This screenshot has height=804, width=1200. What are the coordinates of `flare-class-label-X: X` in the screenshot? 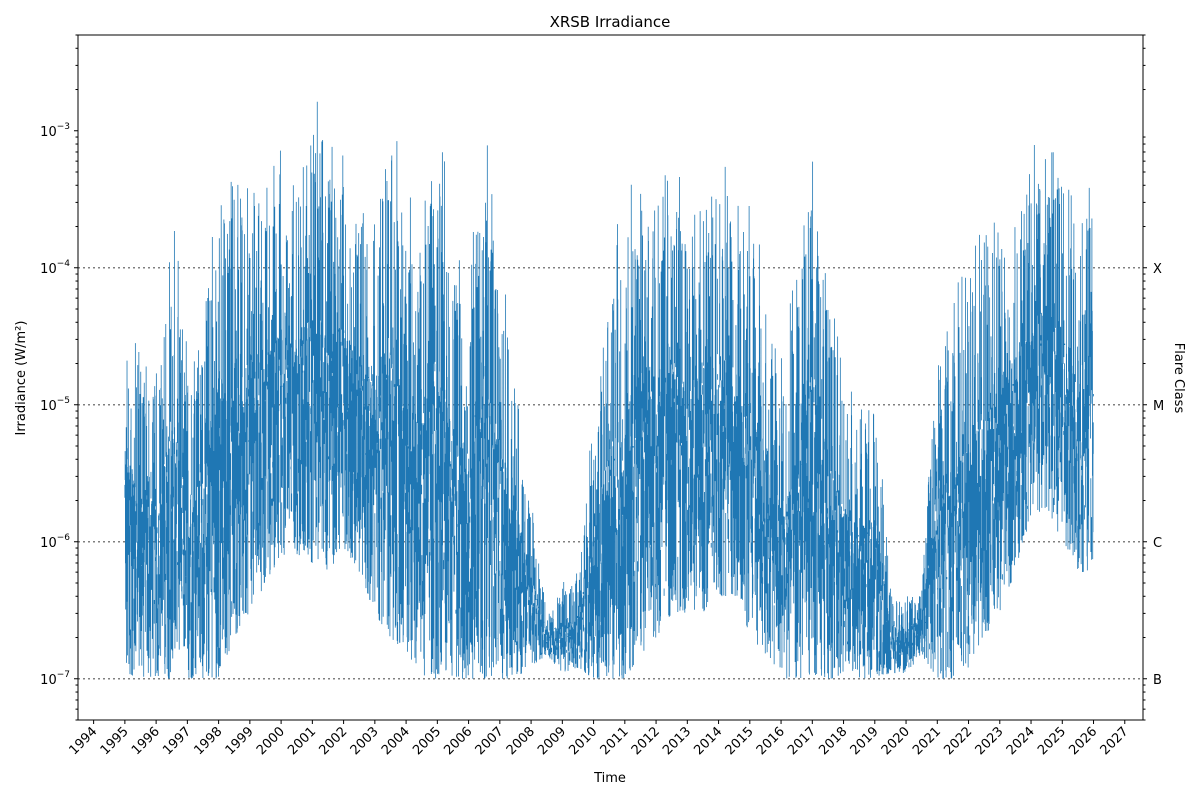 It's located at (1157, 269).